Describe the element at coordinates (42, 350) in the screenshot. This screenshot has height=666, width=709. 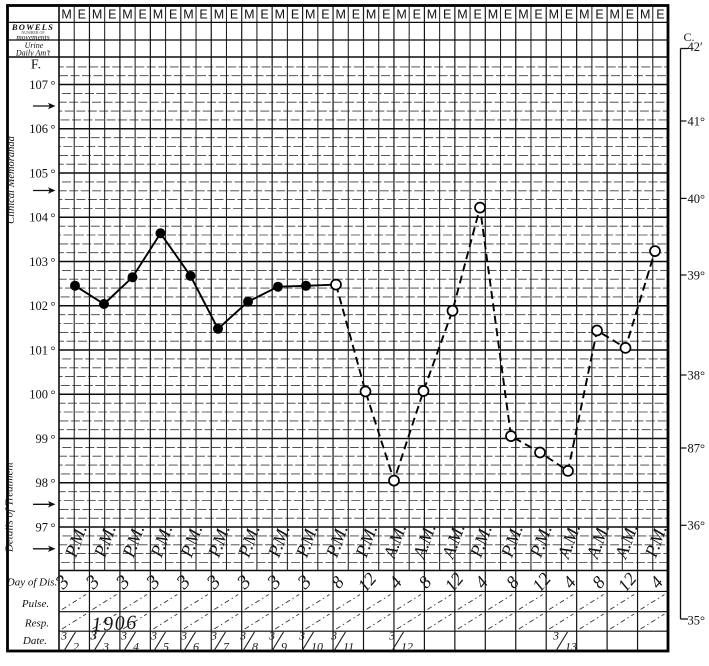
I see `svg-text: 101 °` at that location.